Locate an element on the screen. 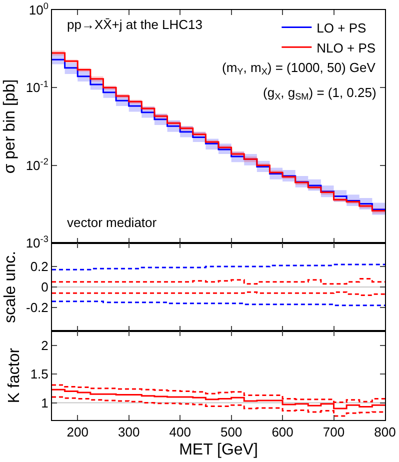  x-tick-label: 800 is located at coordinates (385, 432).